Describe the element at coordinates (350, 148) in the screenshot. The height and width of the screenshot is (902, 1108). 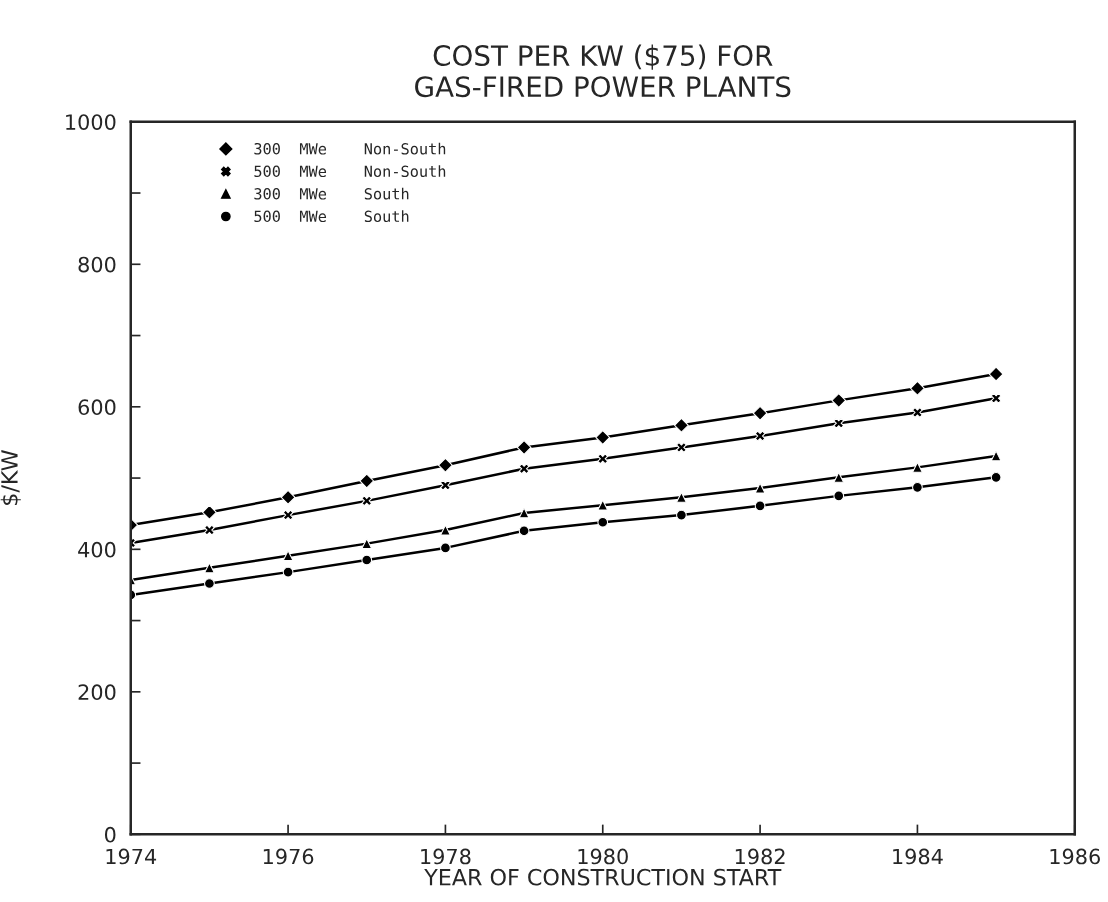
I see `legend-label: 300 MWe Non-South` at that location.